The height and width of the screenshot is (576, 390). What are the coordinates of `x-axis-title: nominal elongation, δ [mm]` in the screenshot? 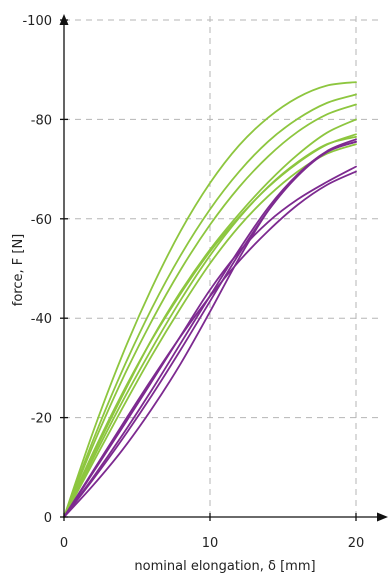 It's located at (224, 566).